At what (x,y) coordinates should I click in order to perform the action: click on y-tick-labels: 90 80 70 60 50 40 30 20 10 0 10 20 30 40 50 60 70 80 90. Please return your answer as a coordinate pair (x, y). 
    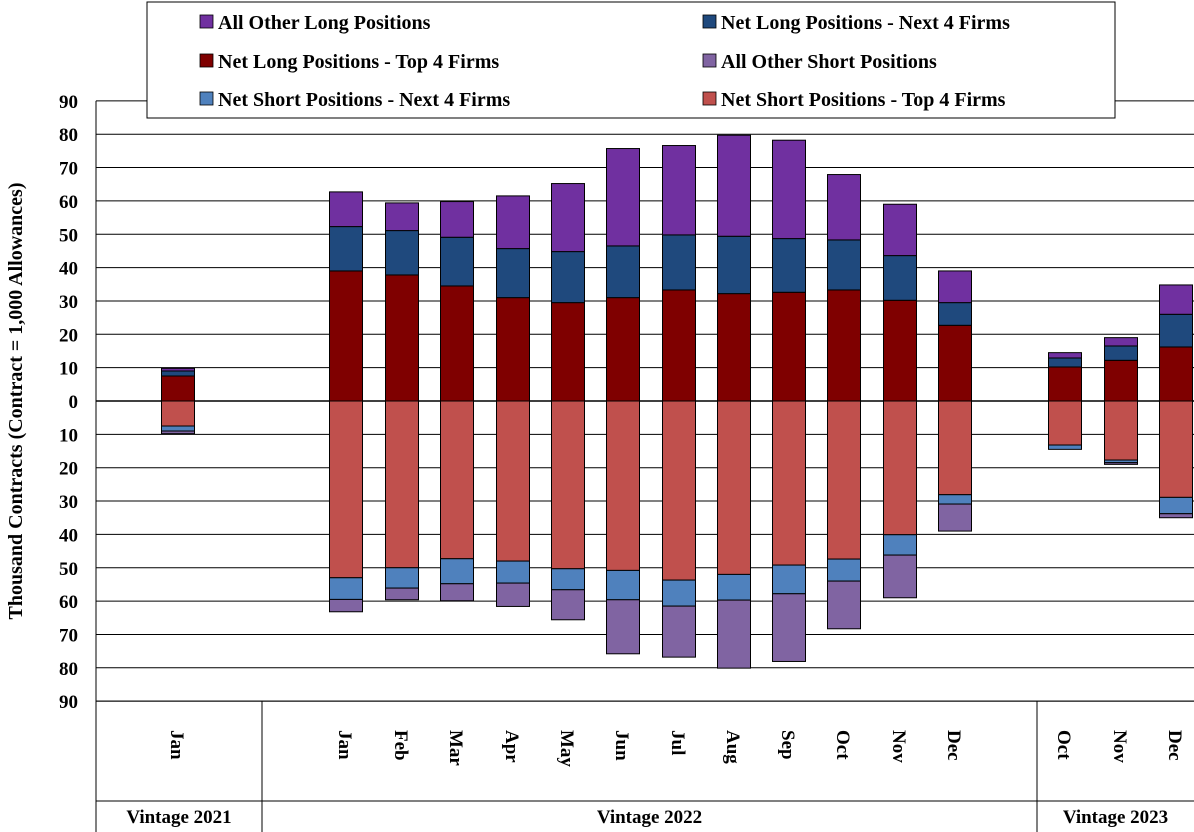
    Looking at the image, I should click on (68, 402).